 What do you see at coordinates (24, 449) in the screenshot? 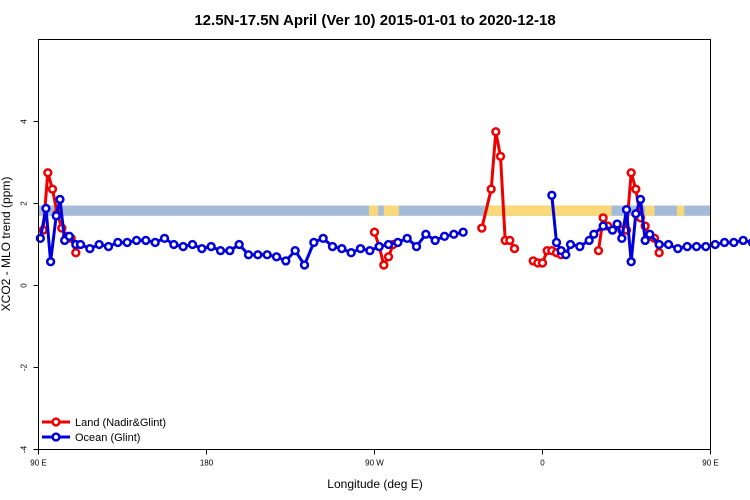
I see `y-tick-label: -4` at bounding box center [24, 449].